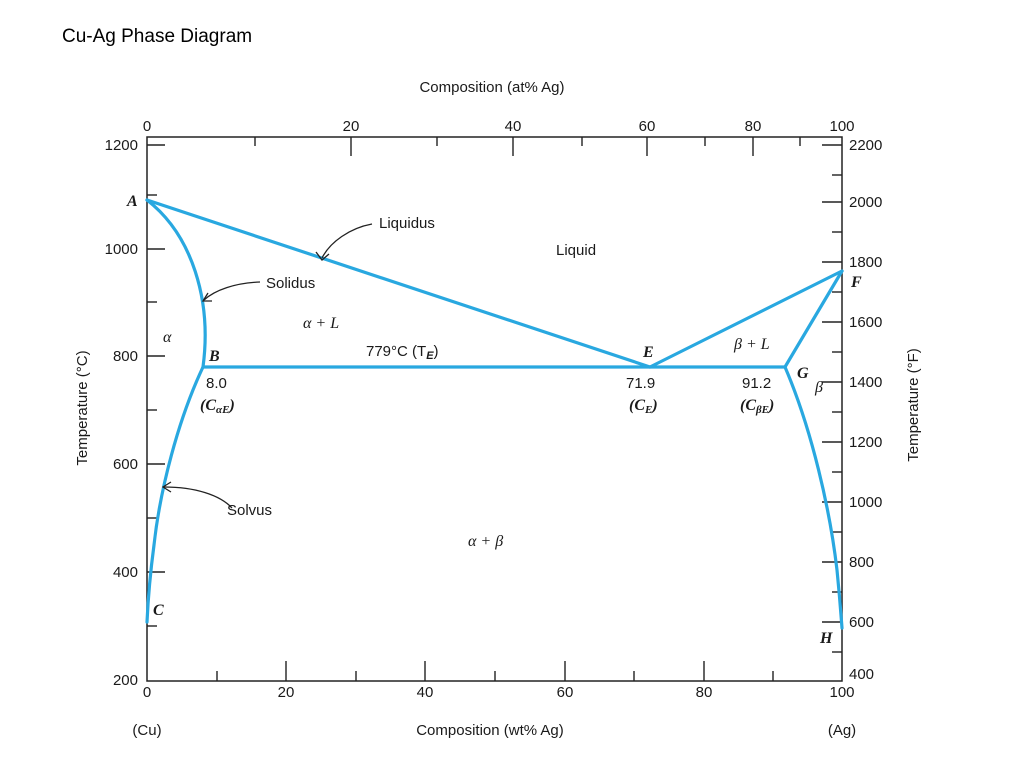  What do you see at coordinates (286, 692) in the screenshot?
I see `bottom-tick-20: 20` at bounding box center [286, 692].